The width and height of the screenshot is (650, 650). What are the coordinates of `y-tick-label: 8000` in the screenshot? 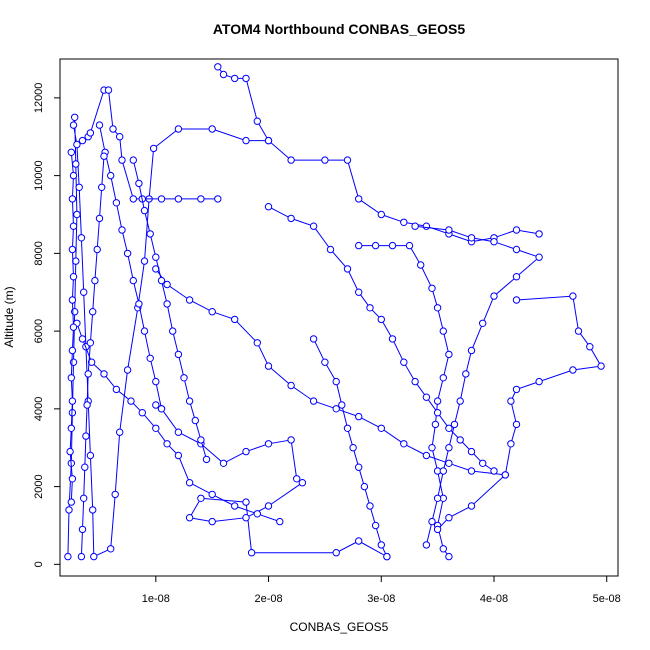 It's located at (39, 253).